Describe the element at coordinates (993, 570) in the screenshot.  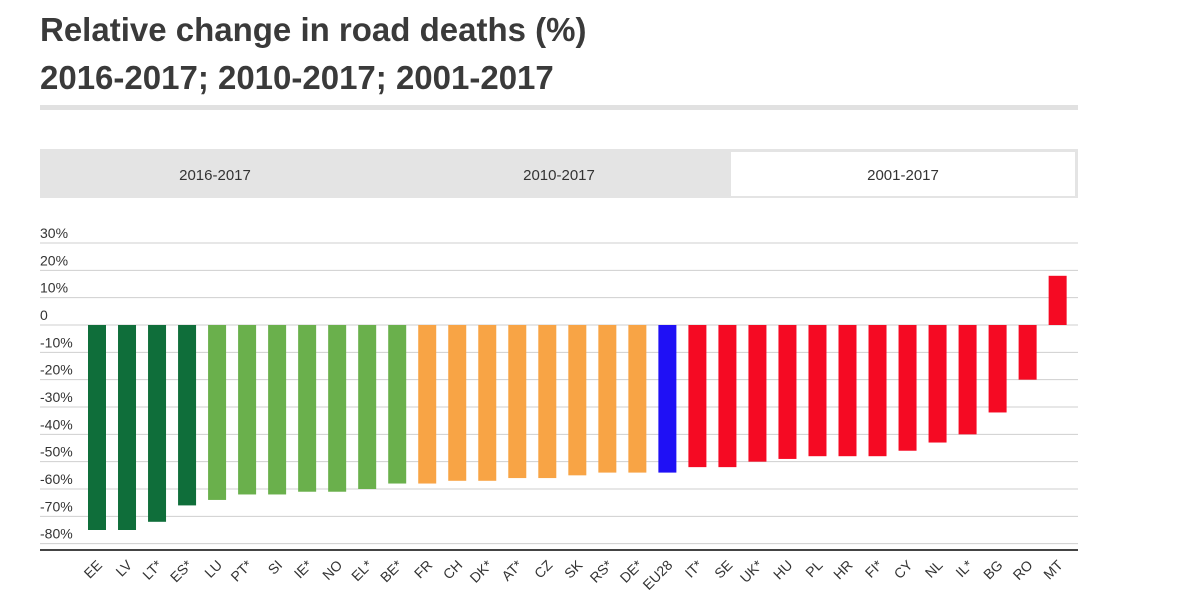
I see `x-tick-label: BG` at that location.